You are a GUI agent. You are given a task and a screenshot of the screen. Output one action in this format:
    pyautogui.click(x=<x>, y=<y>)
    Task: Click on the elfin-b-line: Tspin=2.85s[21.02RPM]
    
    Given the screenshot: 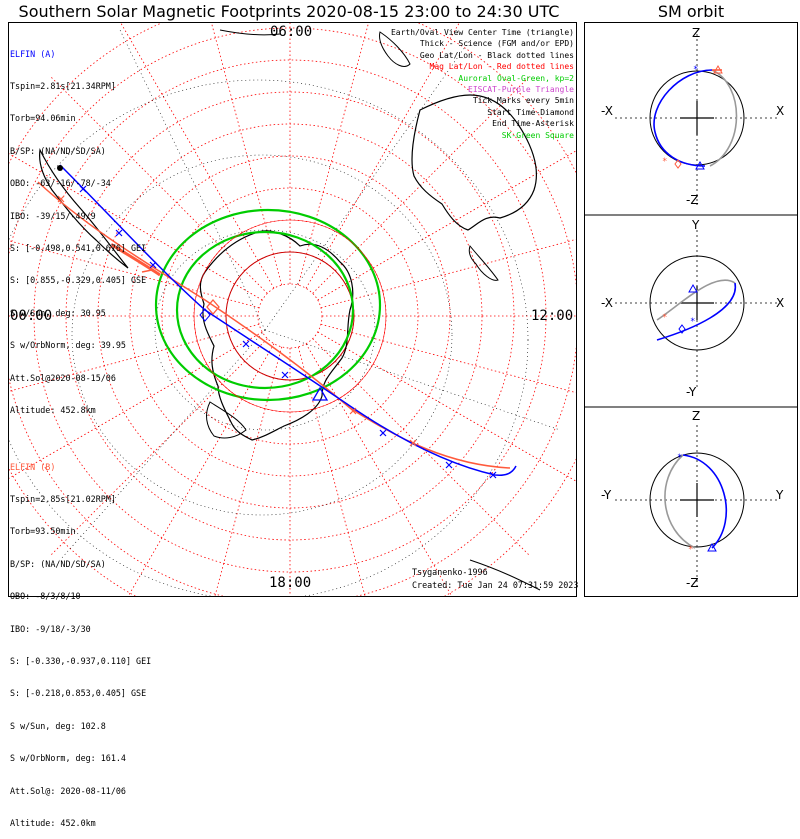 What is the action you would take?
    pyautogui.click(x=63, y=498)
    